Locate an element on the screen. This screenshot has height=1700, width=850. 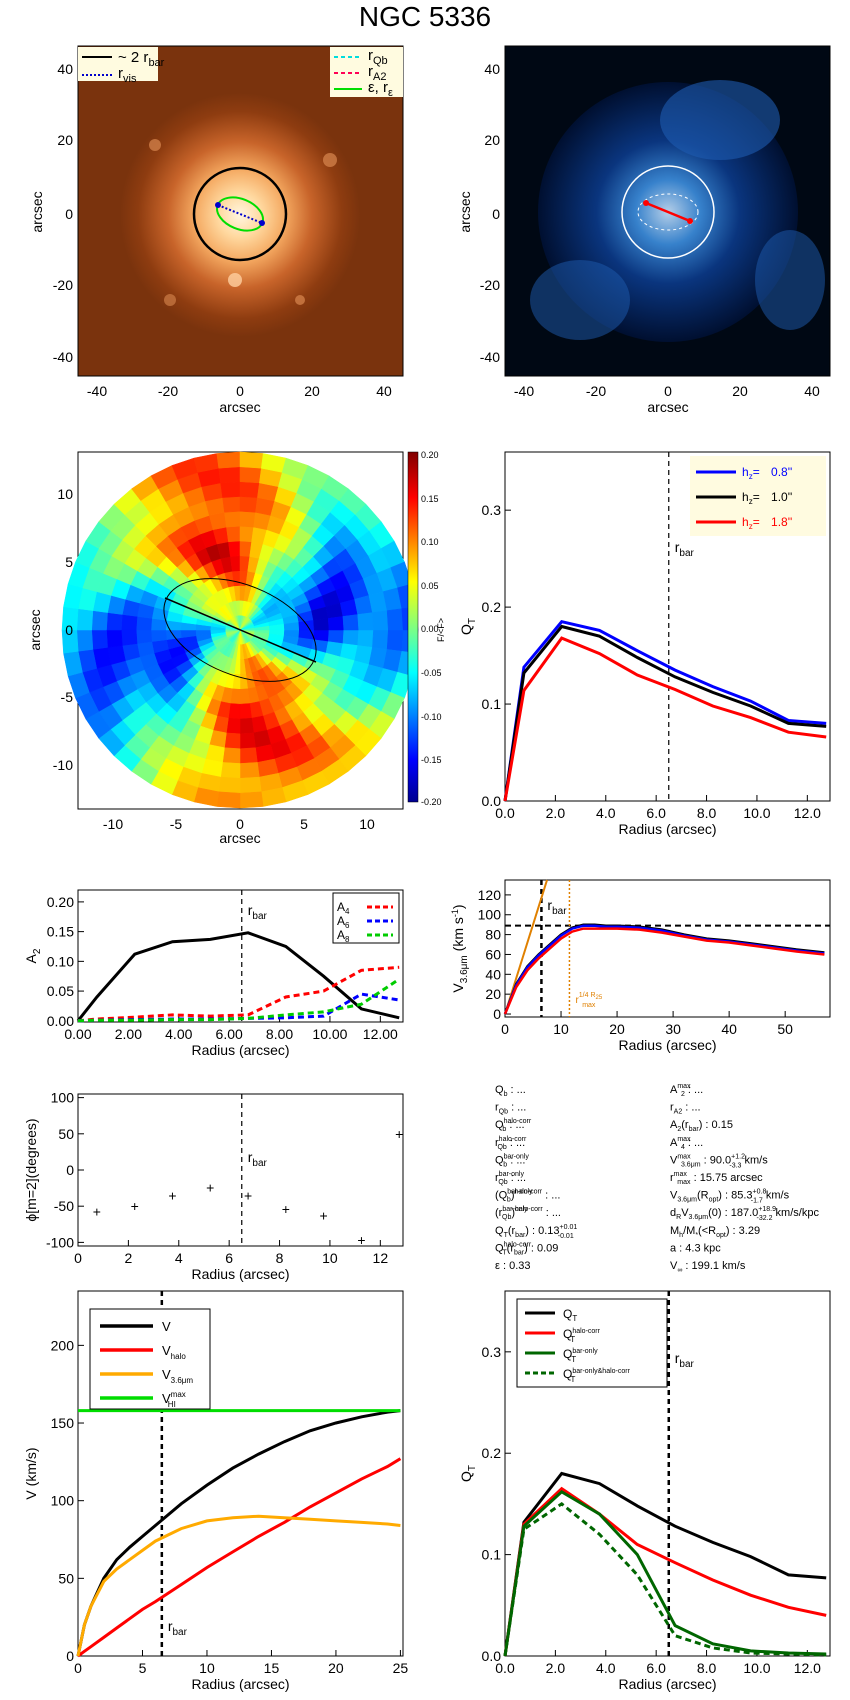
y-axis-label: QT is located at coordinates (468, 1473).